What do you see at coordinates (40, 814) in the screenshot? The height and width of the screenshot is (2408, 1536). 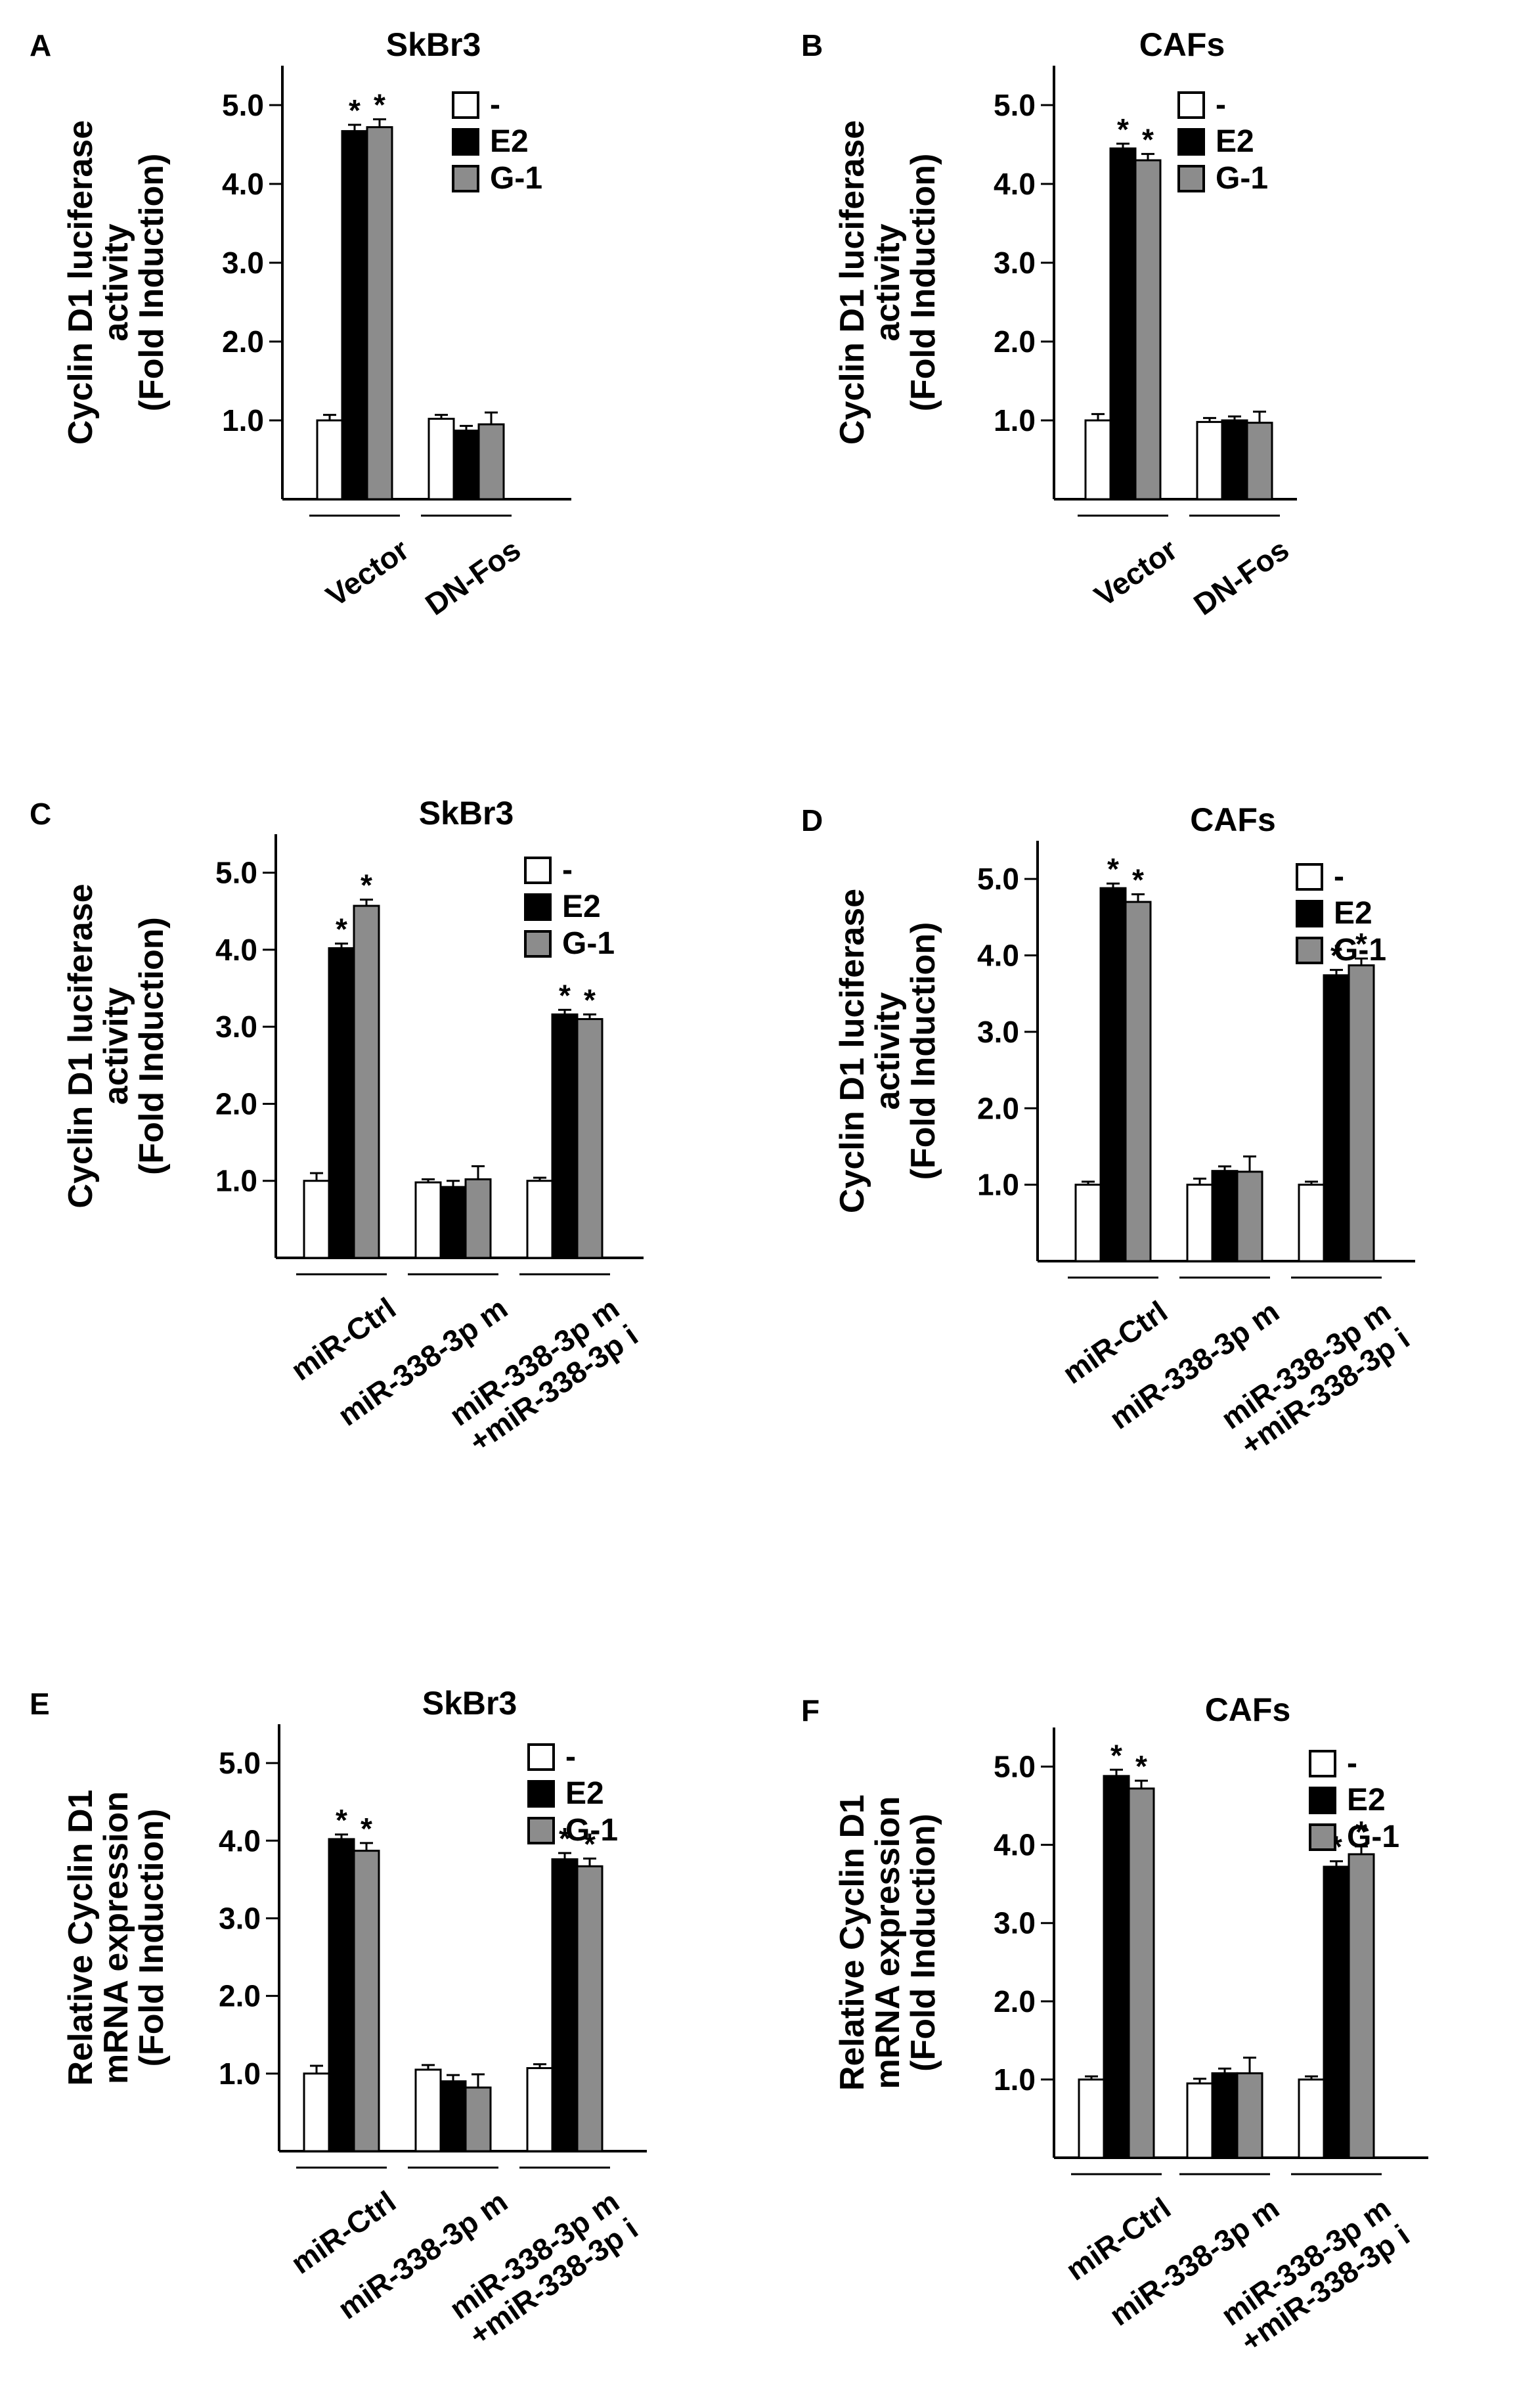 I see `panel-letter: C` at bounding box center [40, 814].